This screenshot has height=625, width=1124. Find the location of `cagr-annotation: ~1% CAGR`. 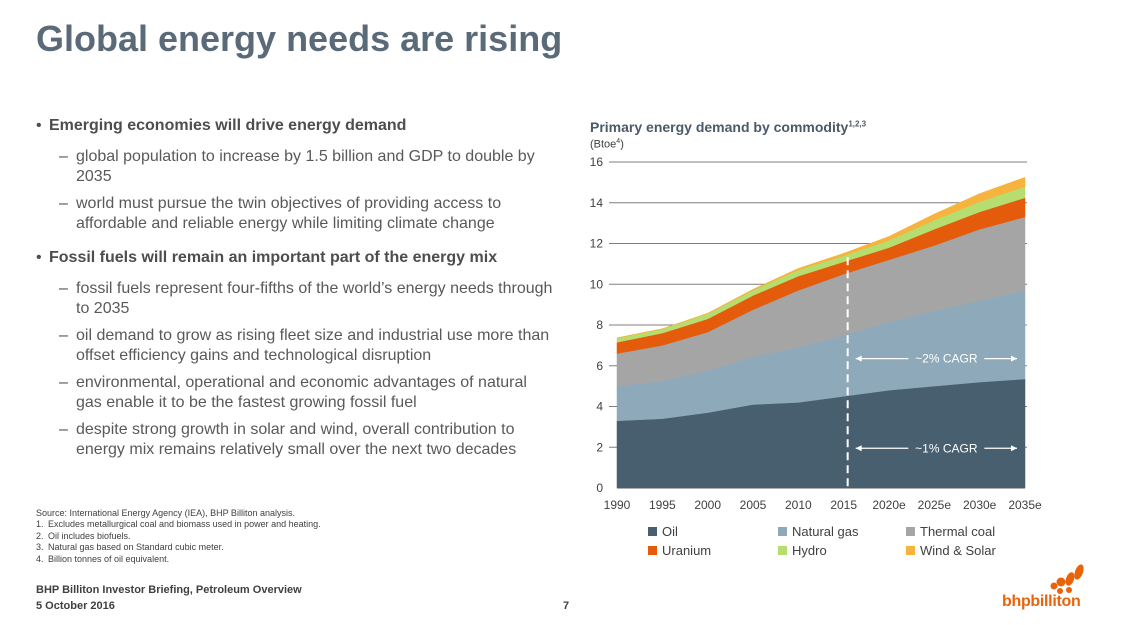

cagr-annotation: ~1% CAGR is located at coordinates (946, 448).